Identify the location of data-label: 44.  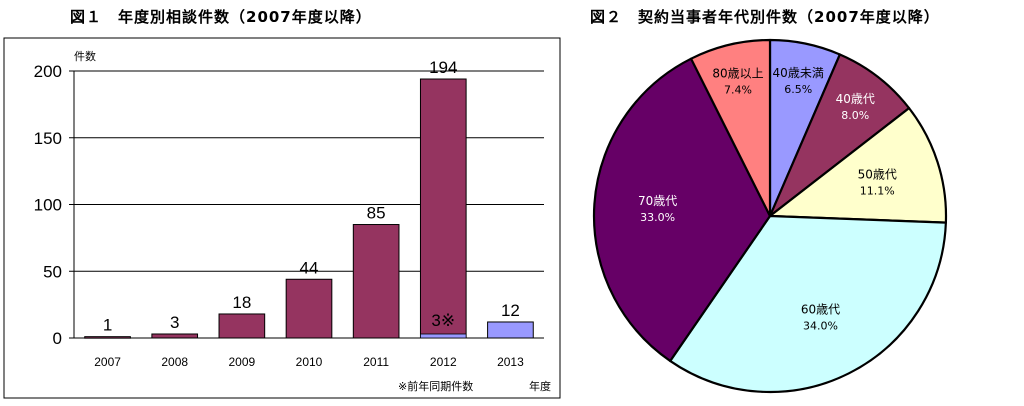
(309, 267).